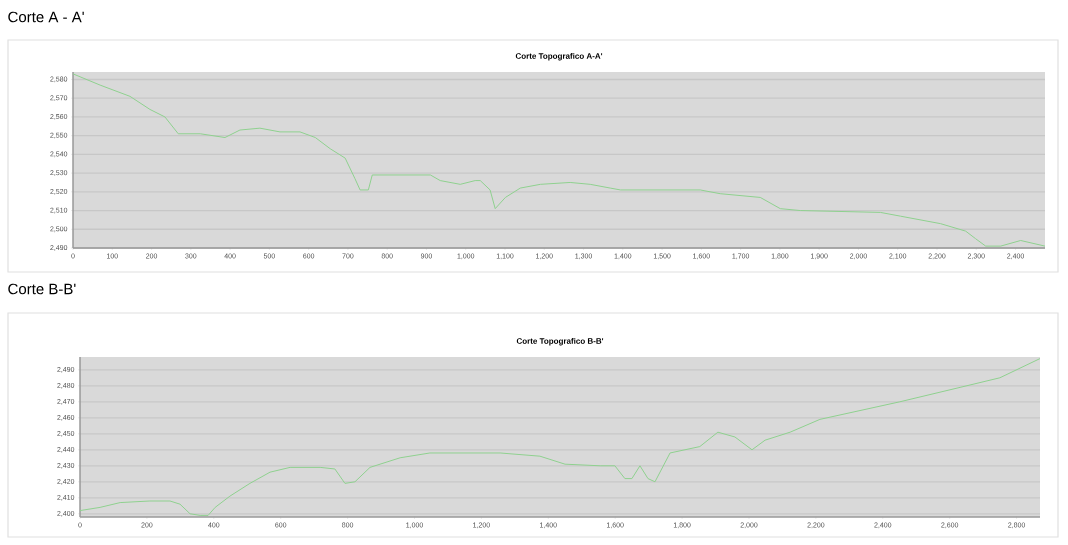 The height and width of the screenshot is (545, 1068). I want to click on chart-title: Corte Topografico A-A', so click(559, 56).